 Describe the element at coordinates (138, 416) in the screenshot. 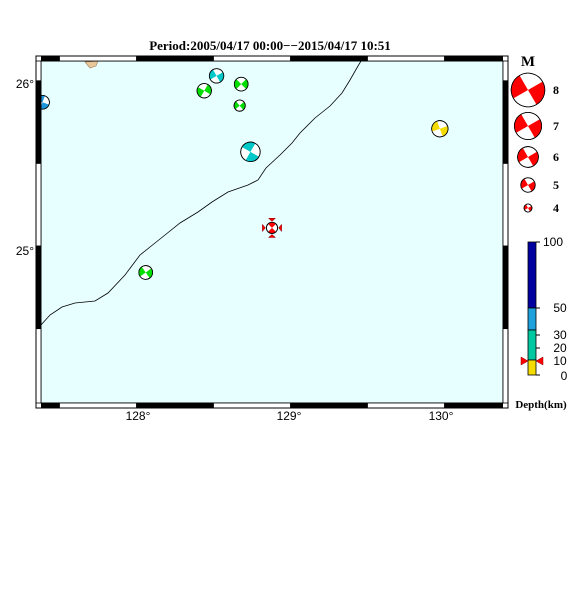

I see `lon-label-128: 128°` at that location.